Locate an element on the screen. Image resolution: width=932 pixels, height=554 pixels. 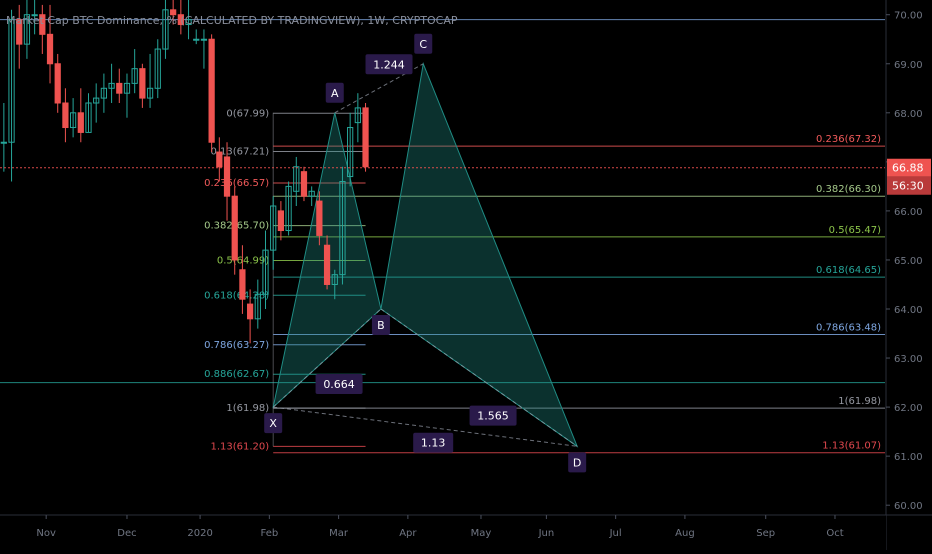
ratio-label: 1.565 is located at coordinates (493, 416).